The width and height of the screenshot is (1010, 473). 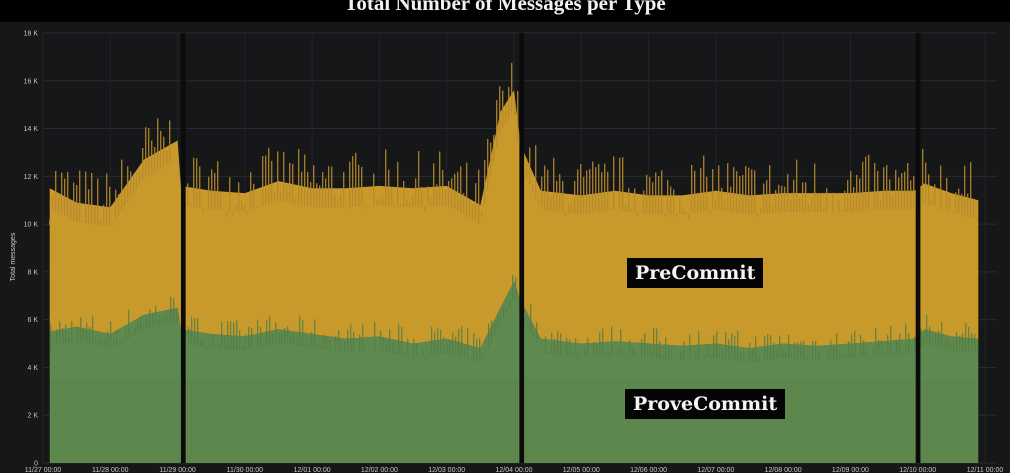 I want to click on x-tick-label: 12/04 00:00, so click(x=514, y=470).